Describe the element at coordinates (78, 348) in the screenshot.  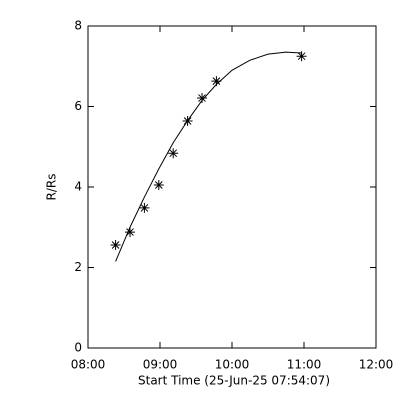
I see `y-tick-label: 0` at that location.